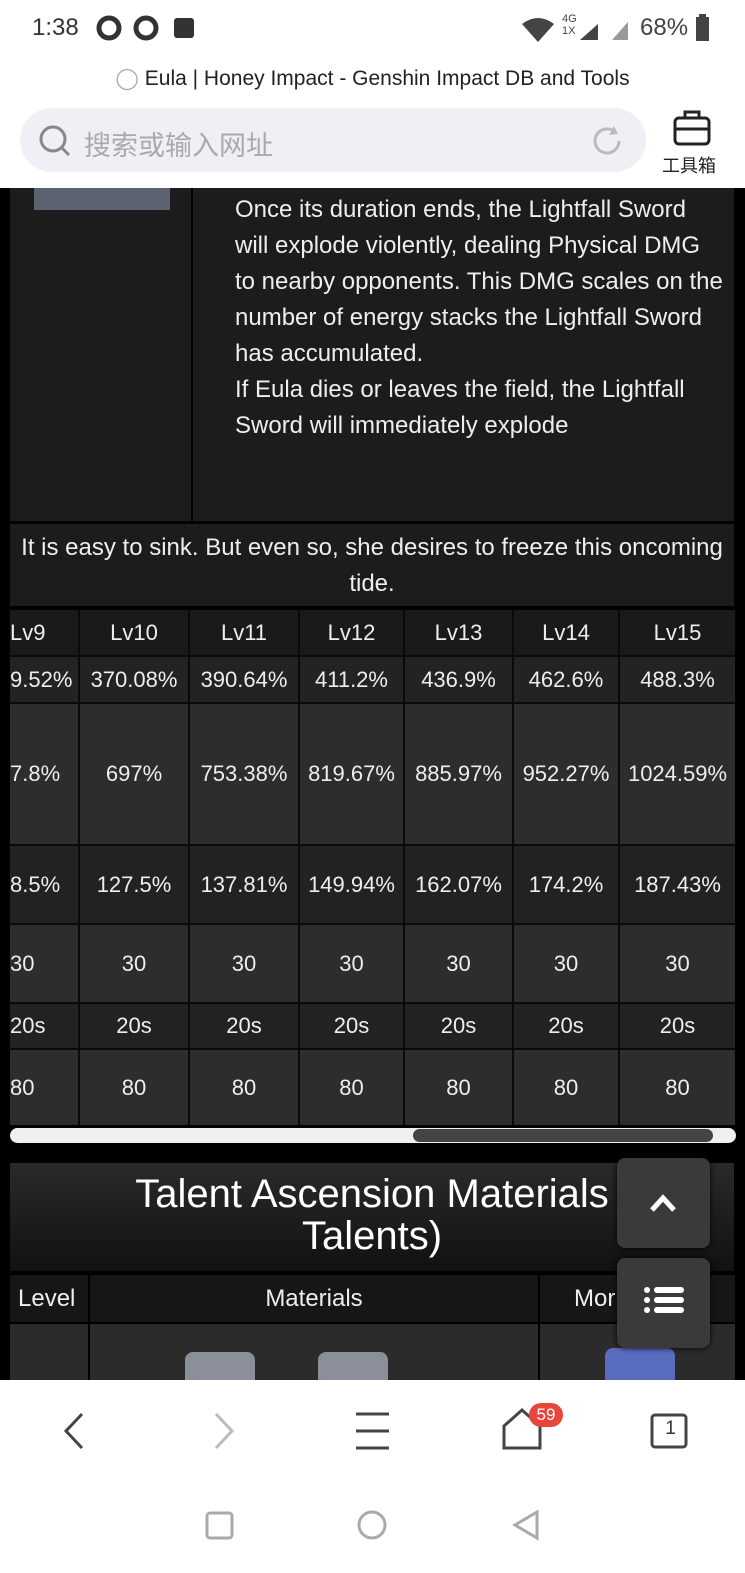  I want to click on list-icon, so click(664, 1300).